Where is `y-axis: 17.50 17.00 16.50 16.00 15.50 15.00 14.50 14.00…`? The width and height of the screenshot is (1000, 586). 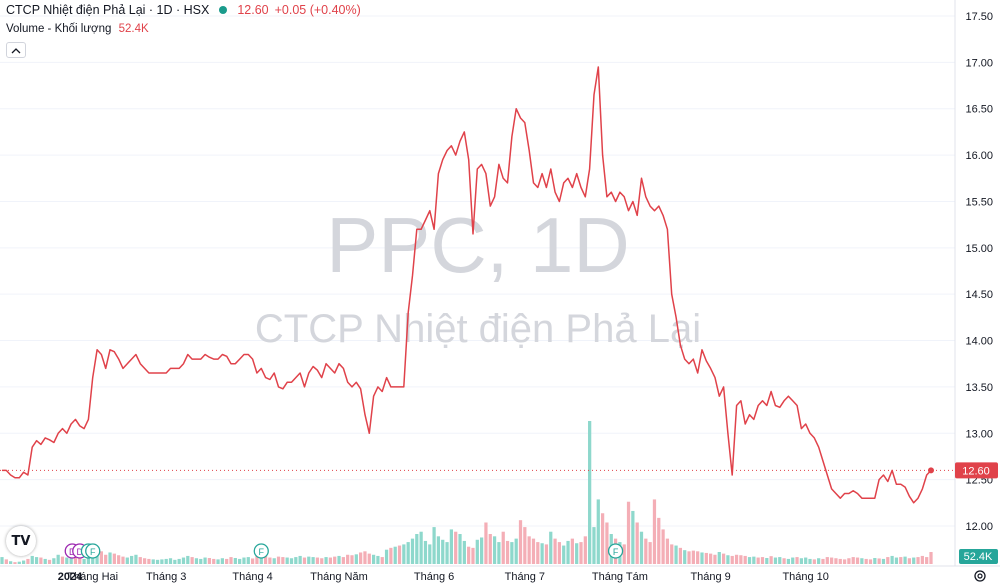 y-axis: 17.50 17.00 16.50 16.00 15.50 15.00 14.50 14.00… is located at coordinates (976, 287).